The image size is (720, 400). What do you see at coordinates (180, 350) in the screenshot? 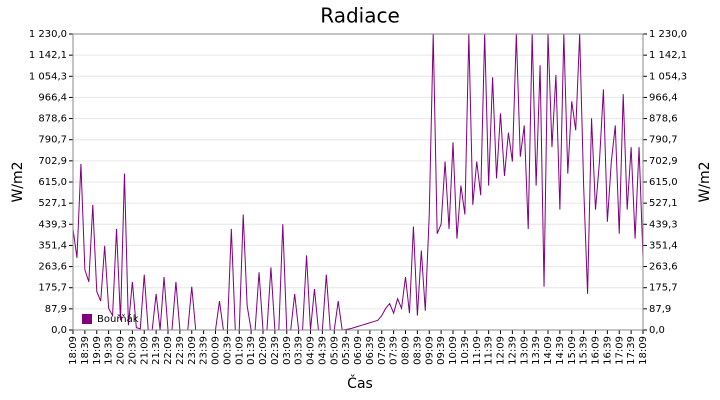
I see `x-tick-label: 22:39` at bounding box center [180, 350].